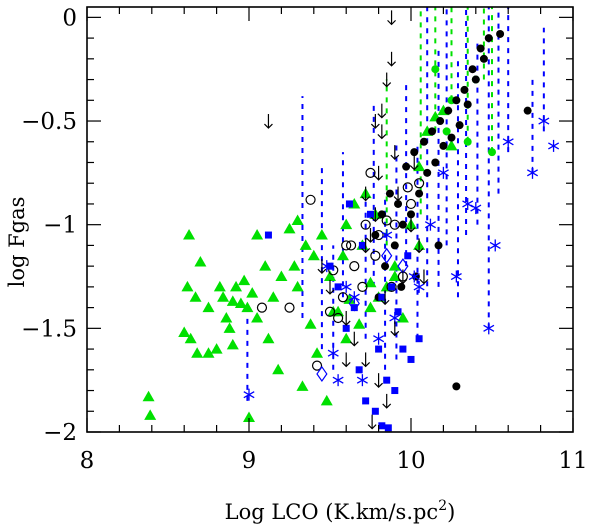 The width and height of the screenshot is (600, 527). What do you see at coordinates (60, 433) in the screenshot?
I see `y-tick-label: −2` at bounding box center [60, 433].